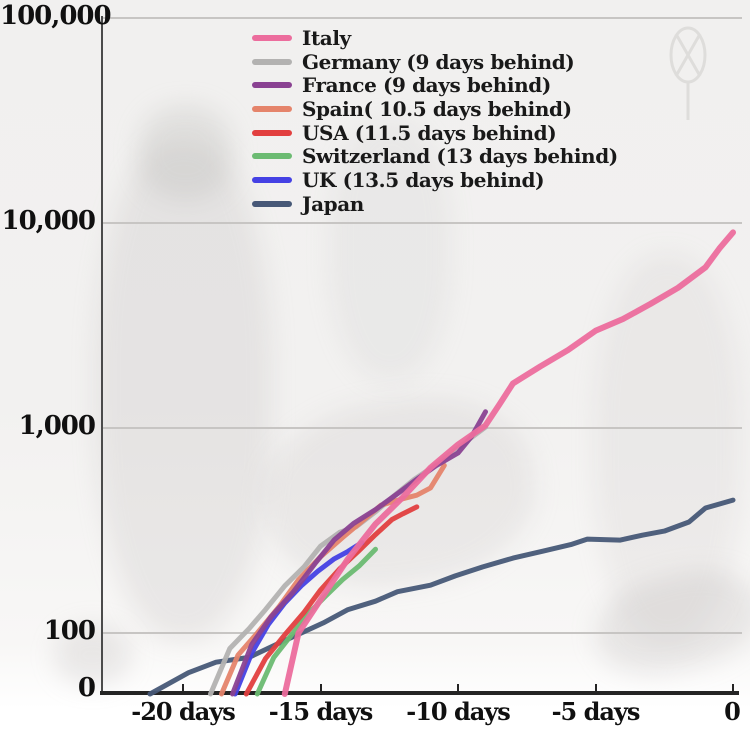  I want to click on legend-item-germany: Germany (9 days behind), so click(435, 62).